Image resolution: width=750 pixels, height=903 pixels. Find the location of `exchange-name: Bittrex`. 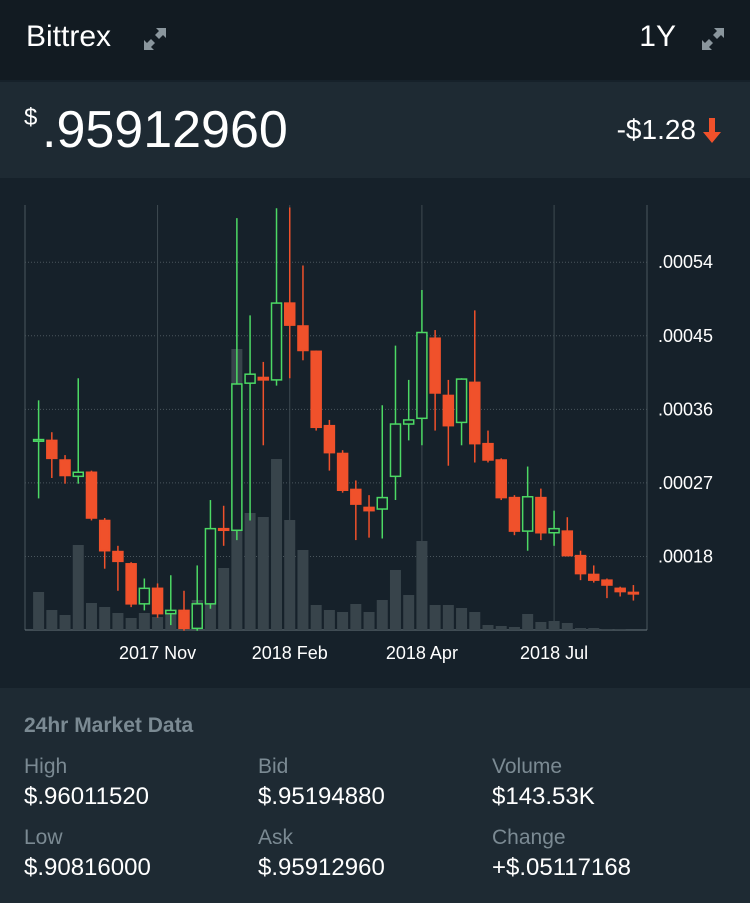

exchange-name: Bittrex is located at coordinates (69, 36).